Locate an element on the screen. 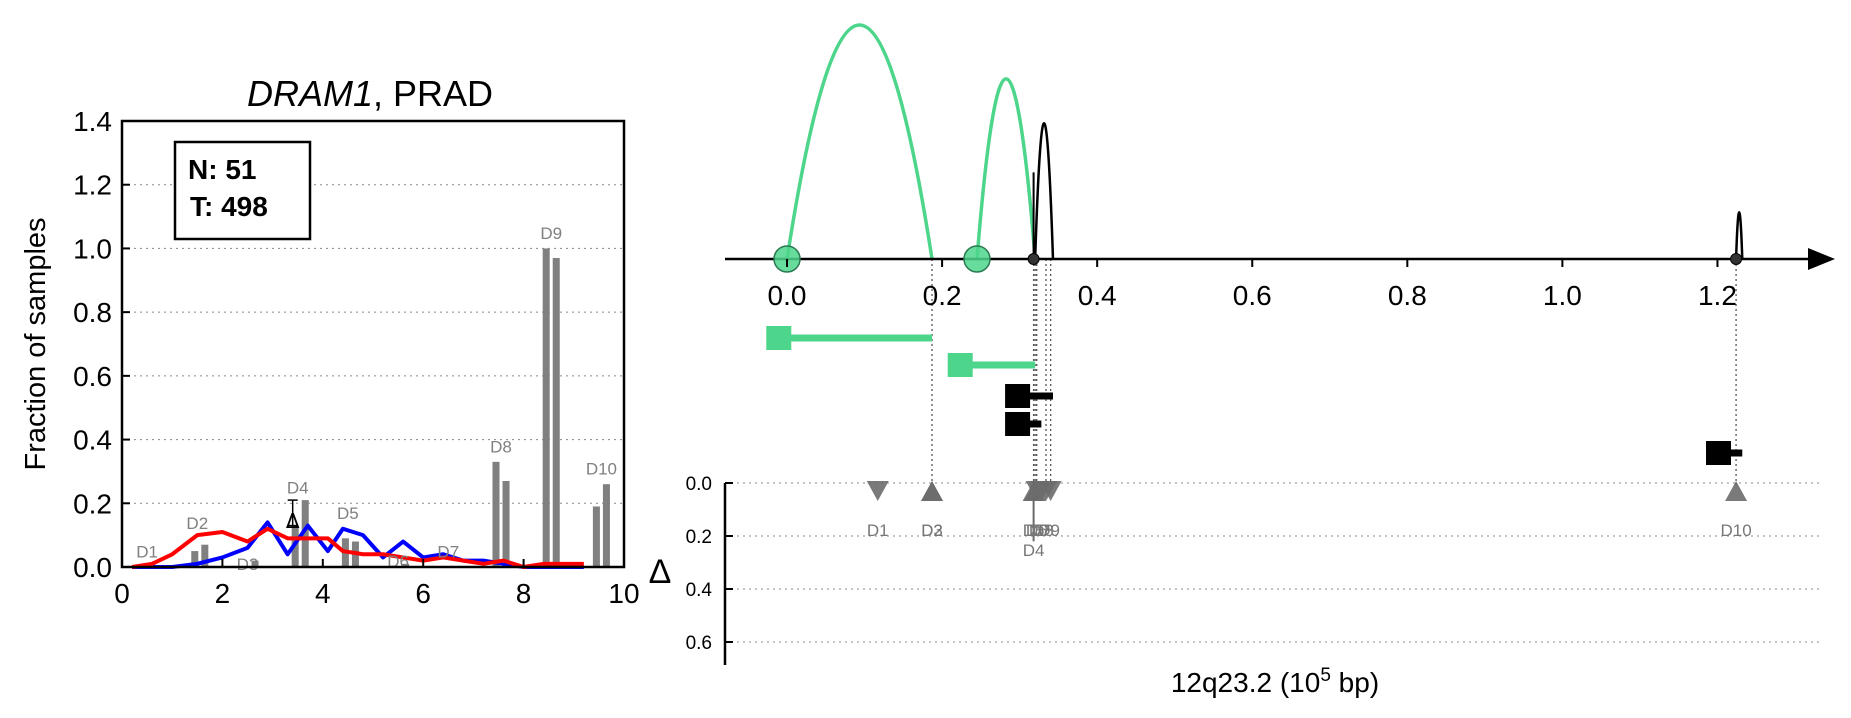 The image size is (1851, 718). left-x-tick-label: 0 is located at coordinates (122, 593).